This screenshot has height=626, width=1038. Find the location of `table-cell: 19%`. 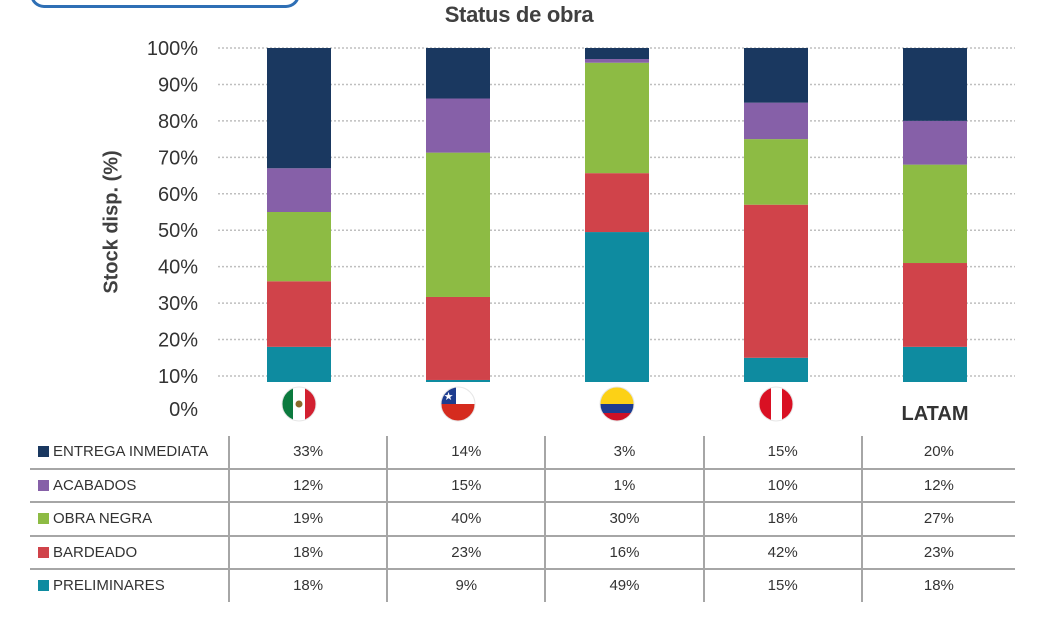

table-cell: 19% is located at coordinates (309, 519).